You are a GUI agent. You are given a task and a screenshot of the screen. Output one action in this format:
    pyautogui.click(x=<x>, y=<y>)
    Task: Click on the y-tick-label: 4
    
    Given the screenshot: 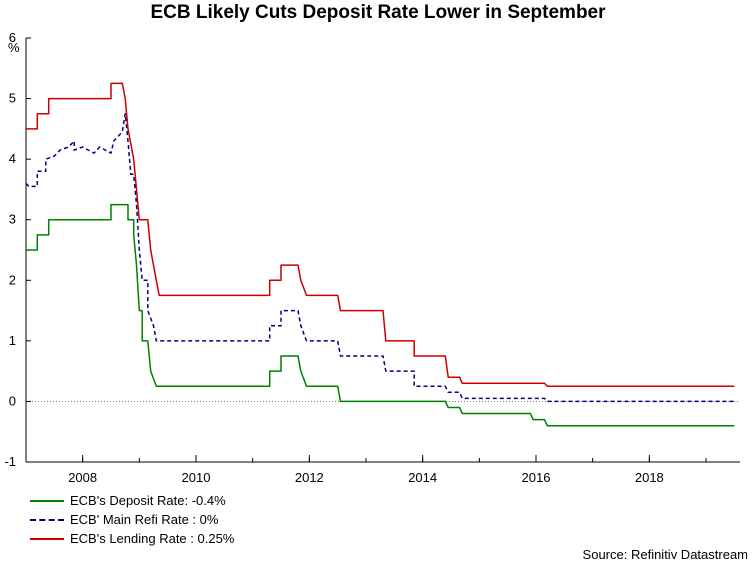 What is the action you would take?
    pyautogui.click(x=12, y=158)
    